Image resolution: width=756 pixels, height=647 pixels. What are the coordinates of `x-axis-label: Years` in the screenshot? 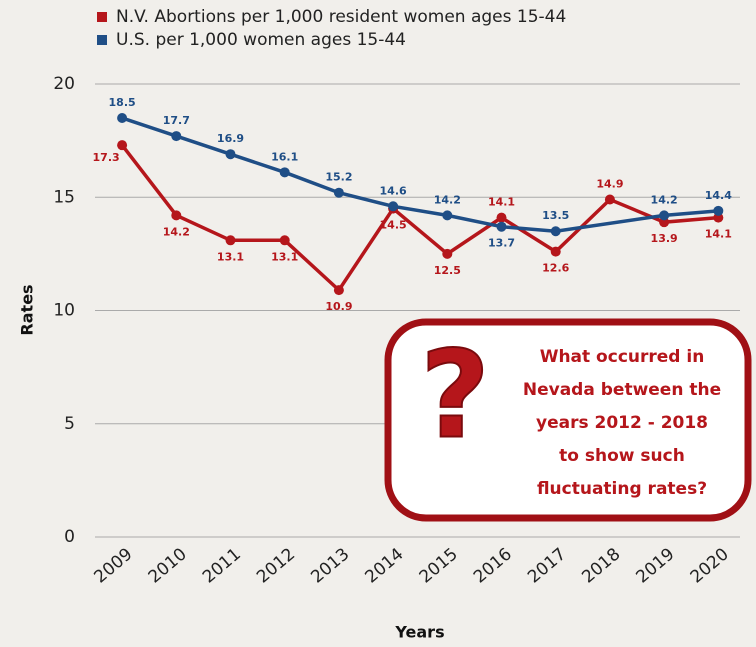 It's located at (419, 632).